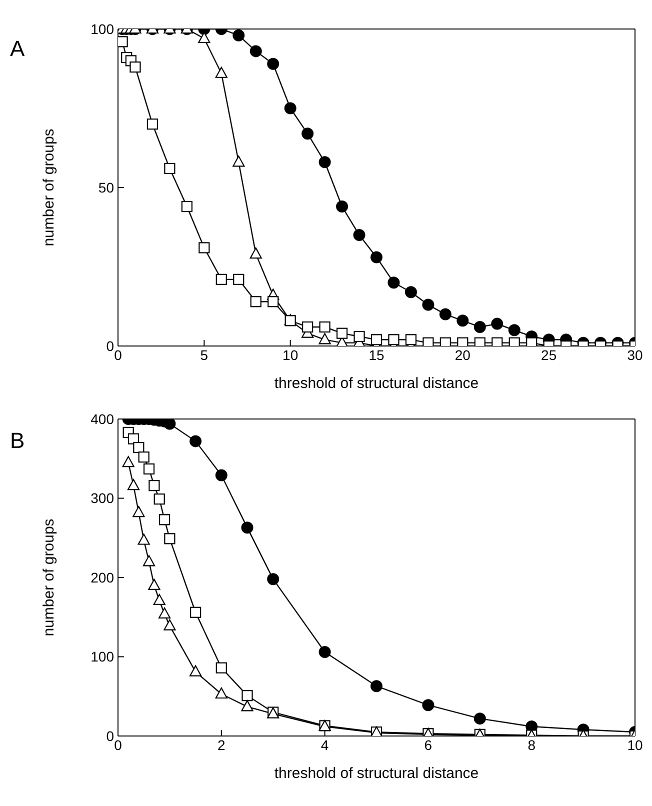 This screenshot has width=652, height=806. What do you see at coordinates (17, 49) in the screenshot?
I see `chart-title: A` at bounding box center [17, 49].